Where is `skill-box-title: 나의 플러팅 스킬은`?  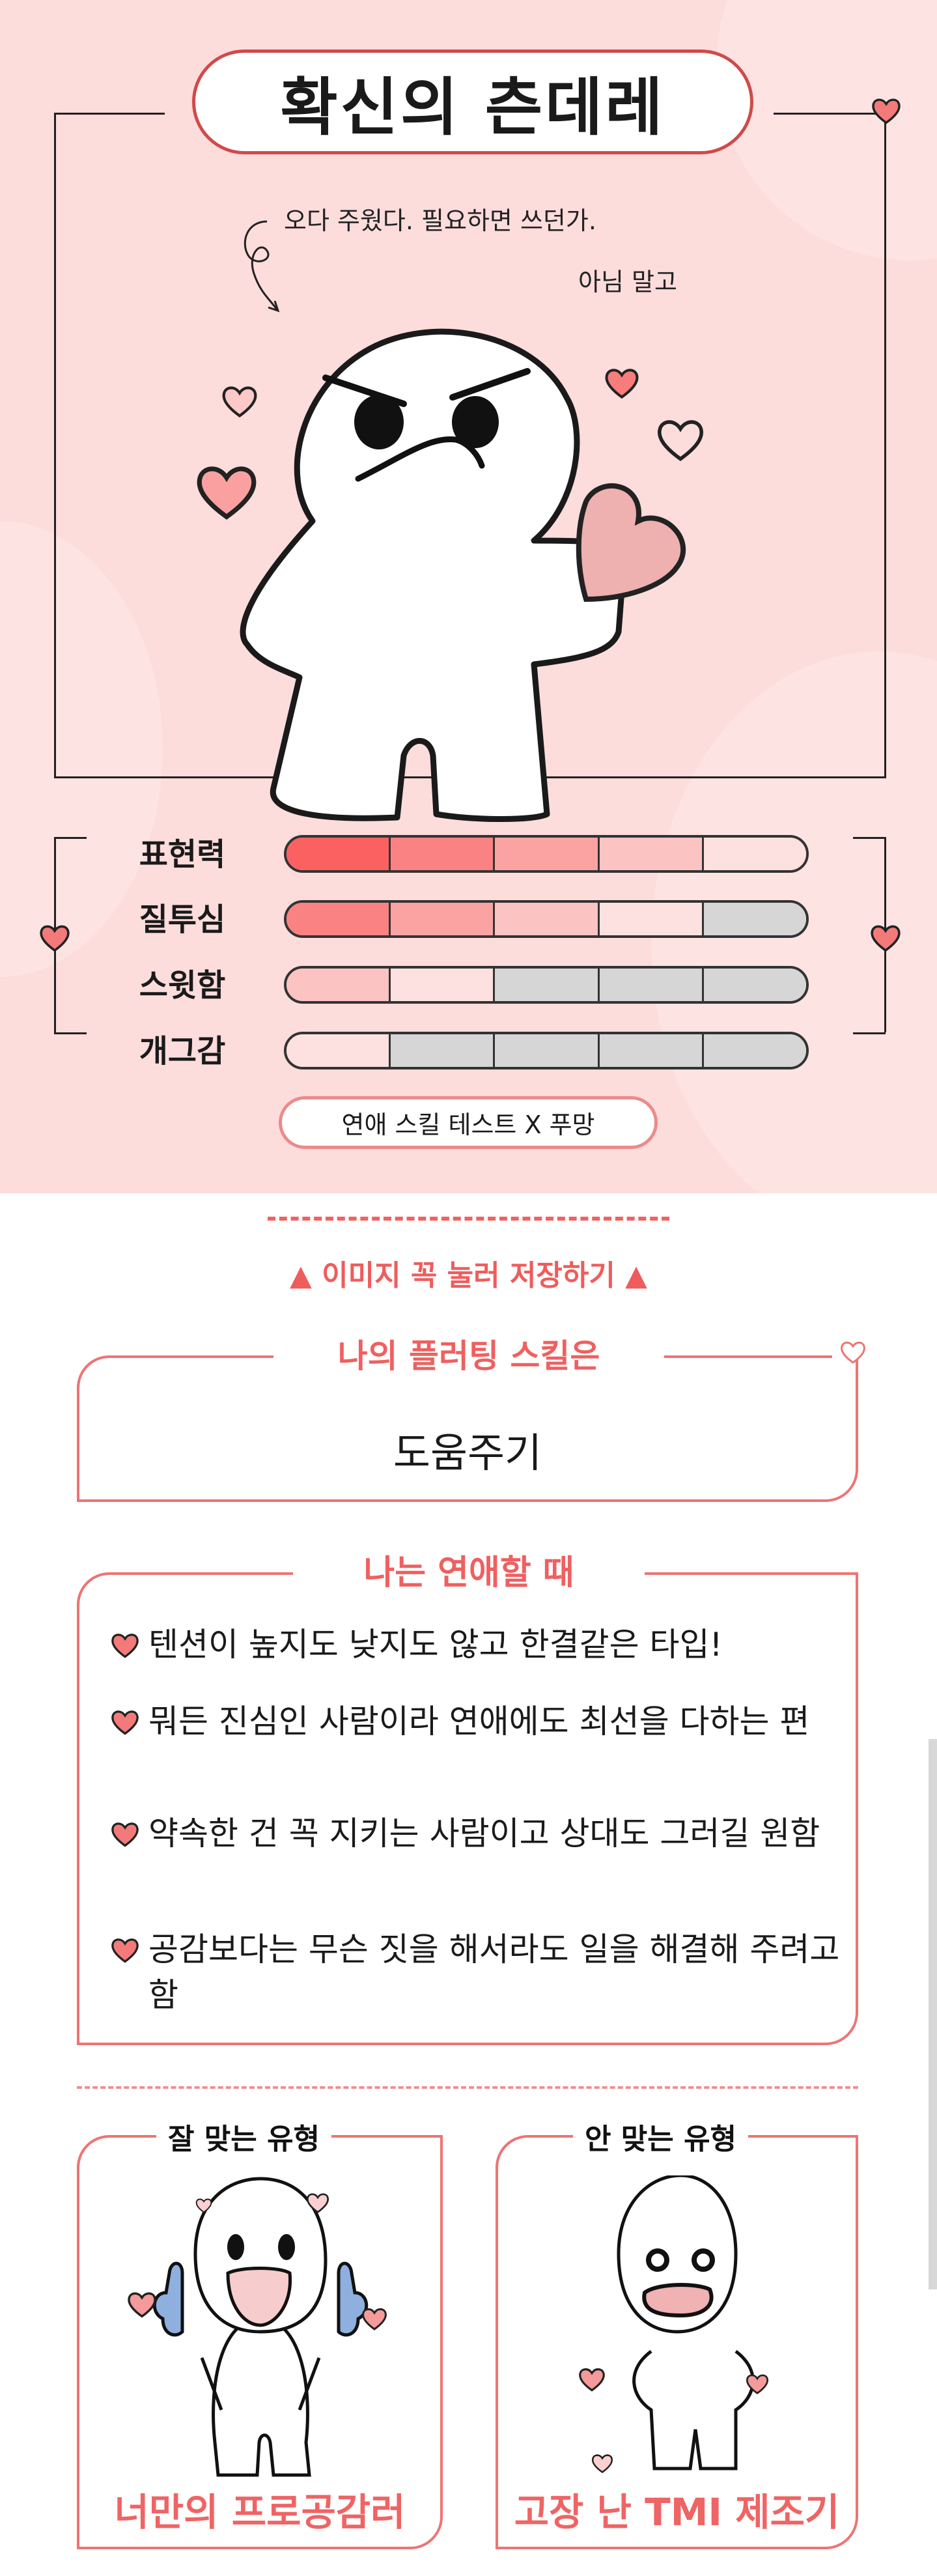 skill-box-title: 나의 플러팅 스킬은 is located at coordinates (468, 1356).